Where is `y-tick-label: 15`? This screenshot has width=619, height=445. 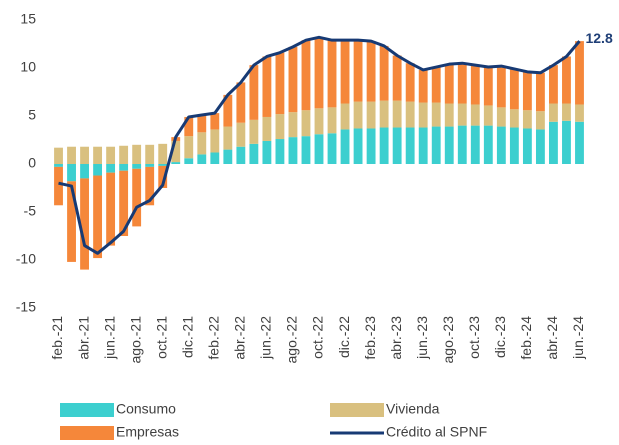 y-tick-label: 15 is located at coordinates (28, 19).